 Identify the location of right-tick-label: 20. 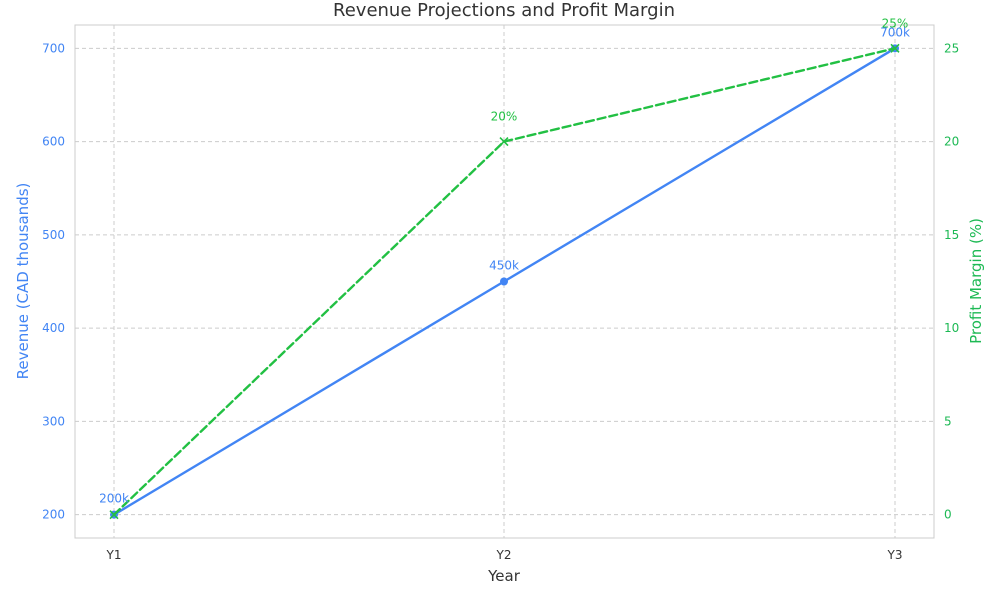
(951, 142).